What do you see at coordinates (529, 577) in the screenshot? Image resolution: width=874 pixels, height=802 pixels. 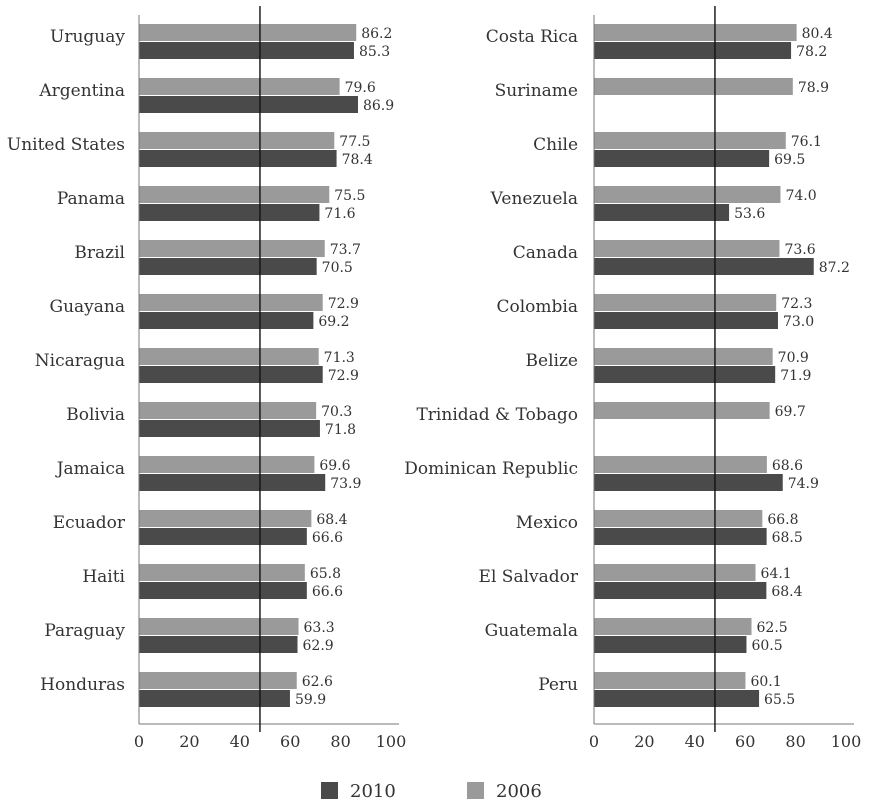 I see `category-label: El Salvador` at bounding box center [529, 577].